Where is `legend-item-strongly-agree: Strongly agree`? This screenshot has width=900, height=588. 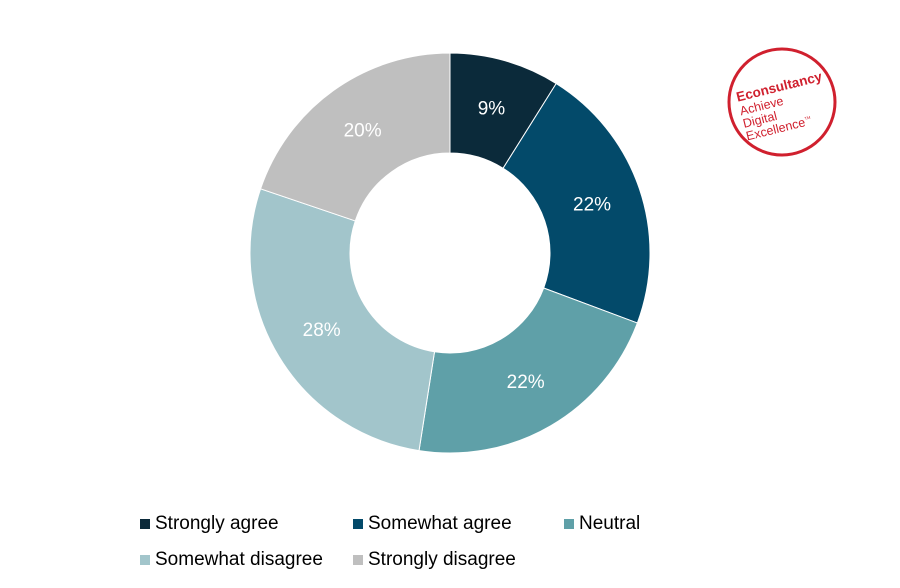
legend-item-strongly-agree: Strongly agree is located at coordinates (209, 524).